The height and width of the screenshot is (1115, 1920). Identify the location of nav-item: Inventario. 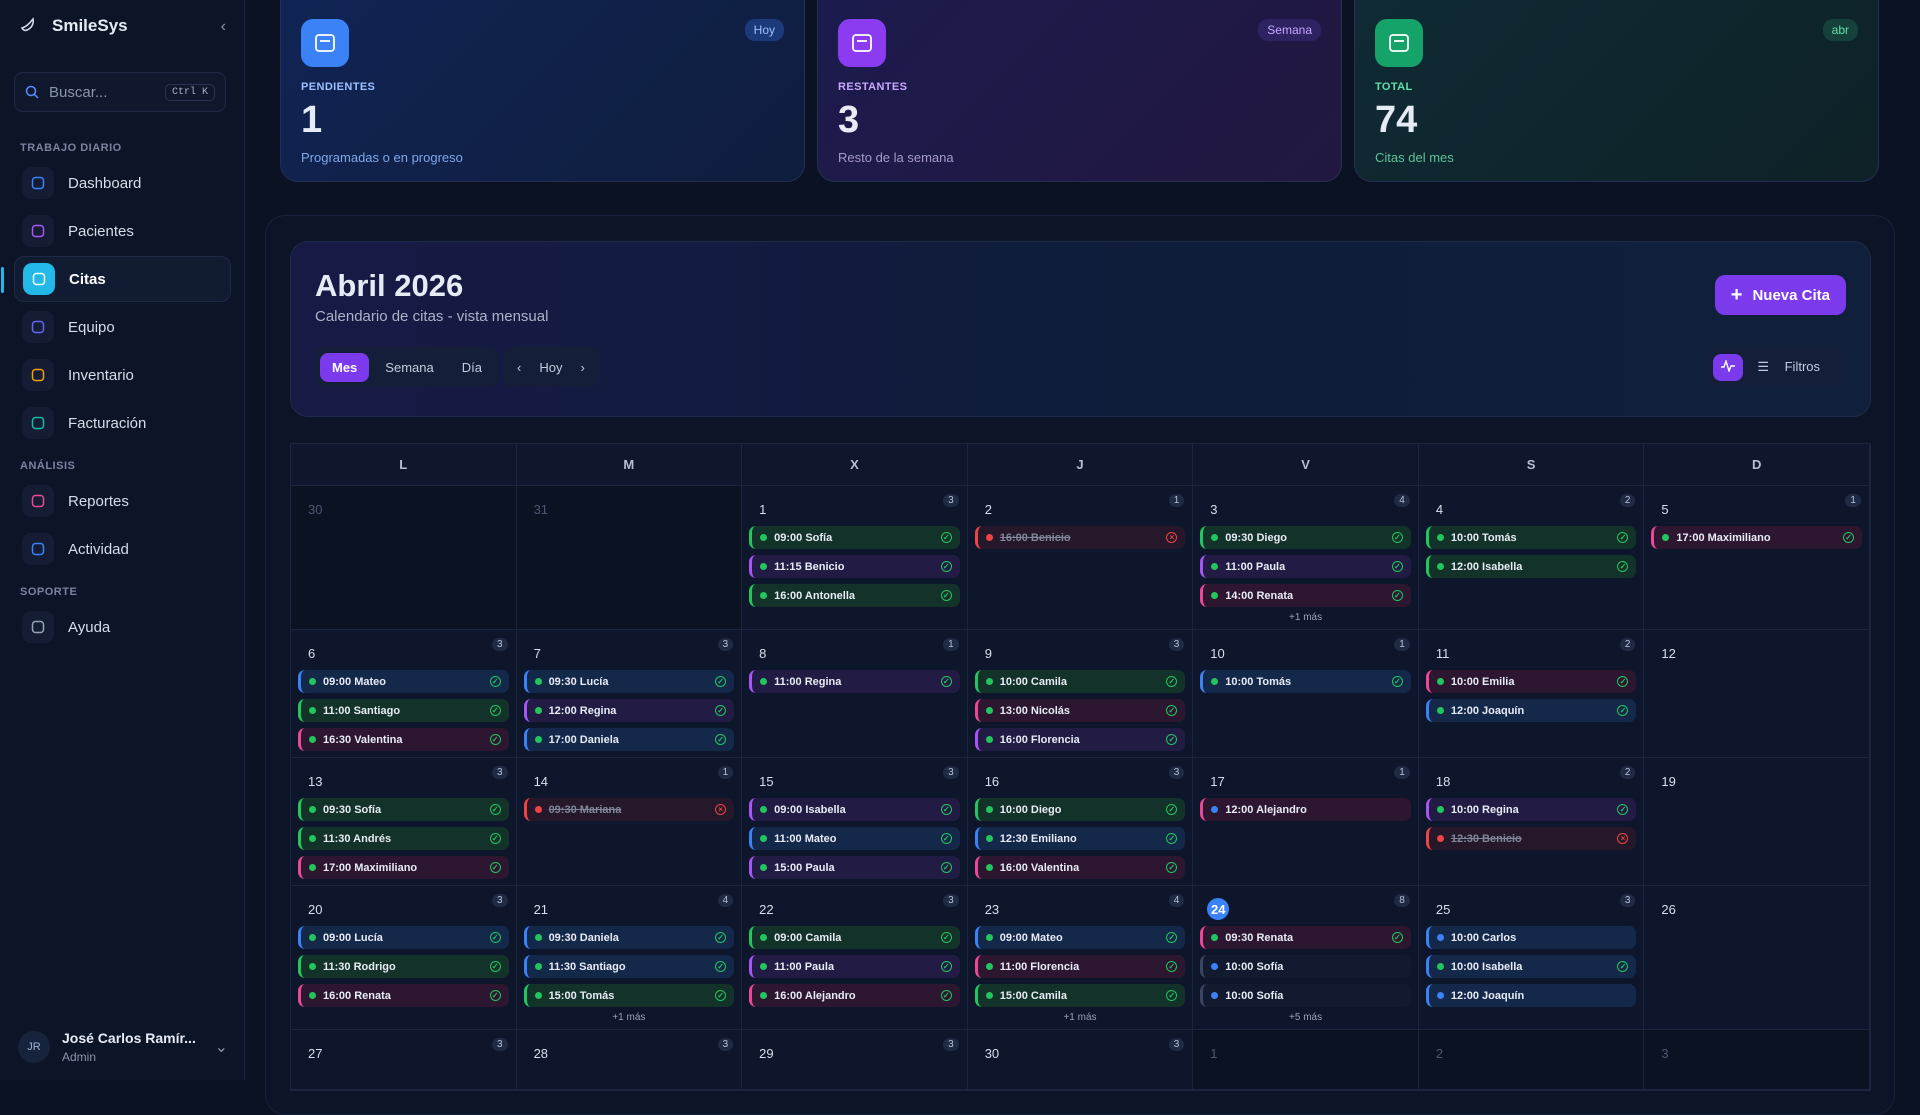
(122, 375).